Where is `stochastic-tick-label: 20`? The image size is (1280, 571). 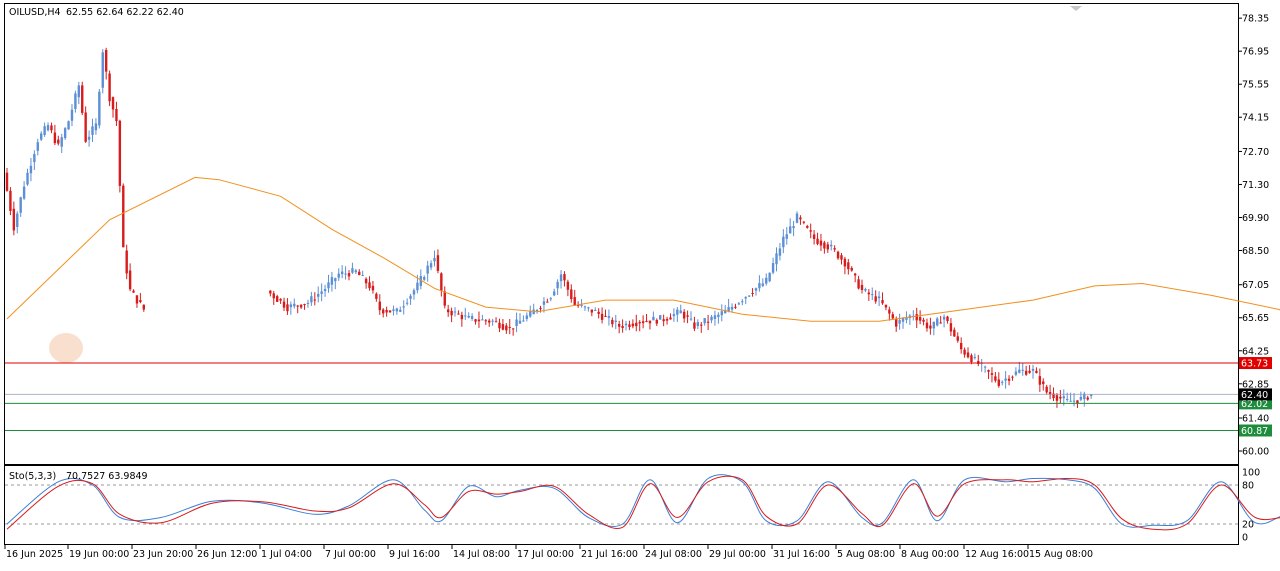 stochastic-tick-label: 20 is located at coordinates (1248, 525).